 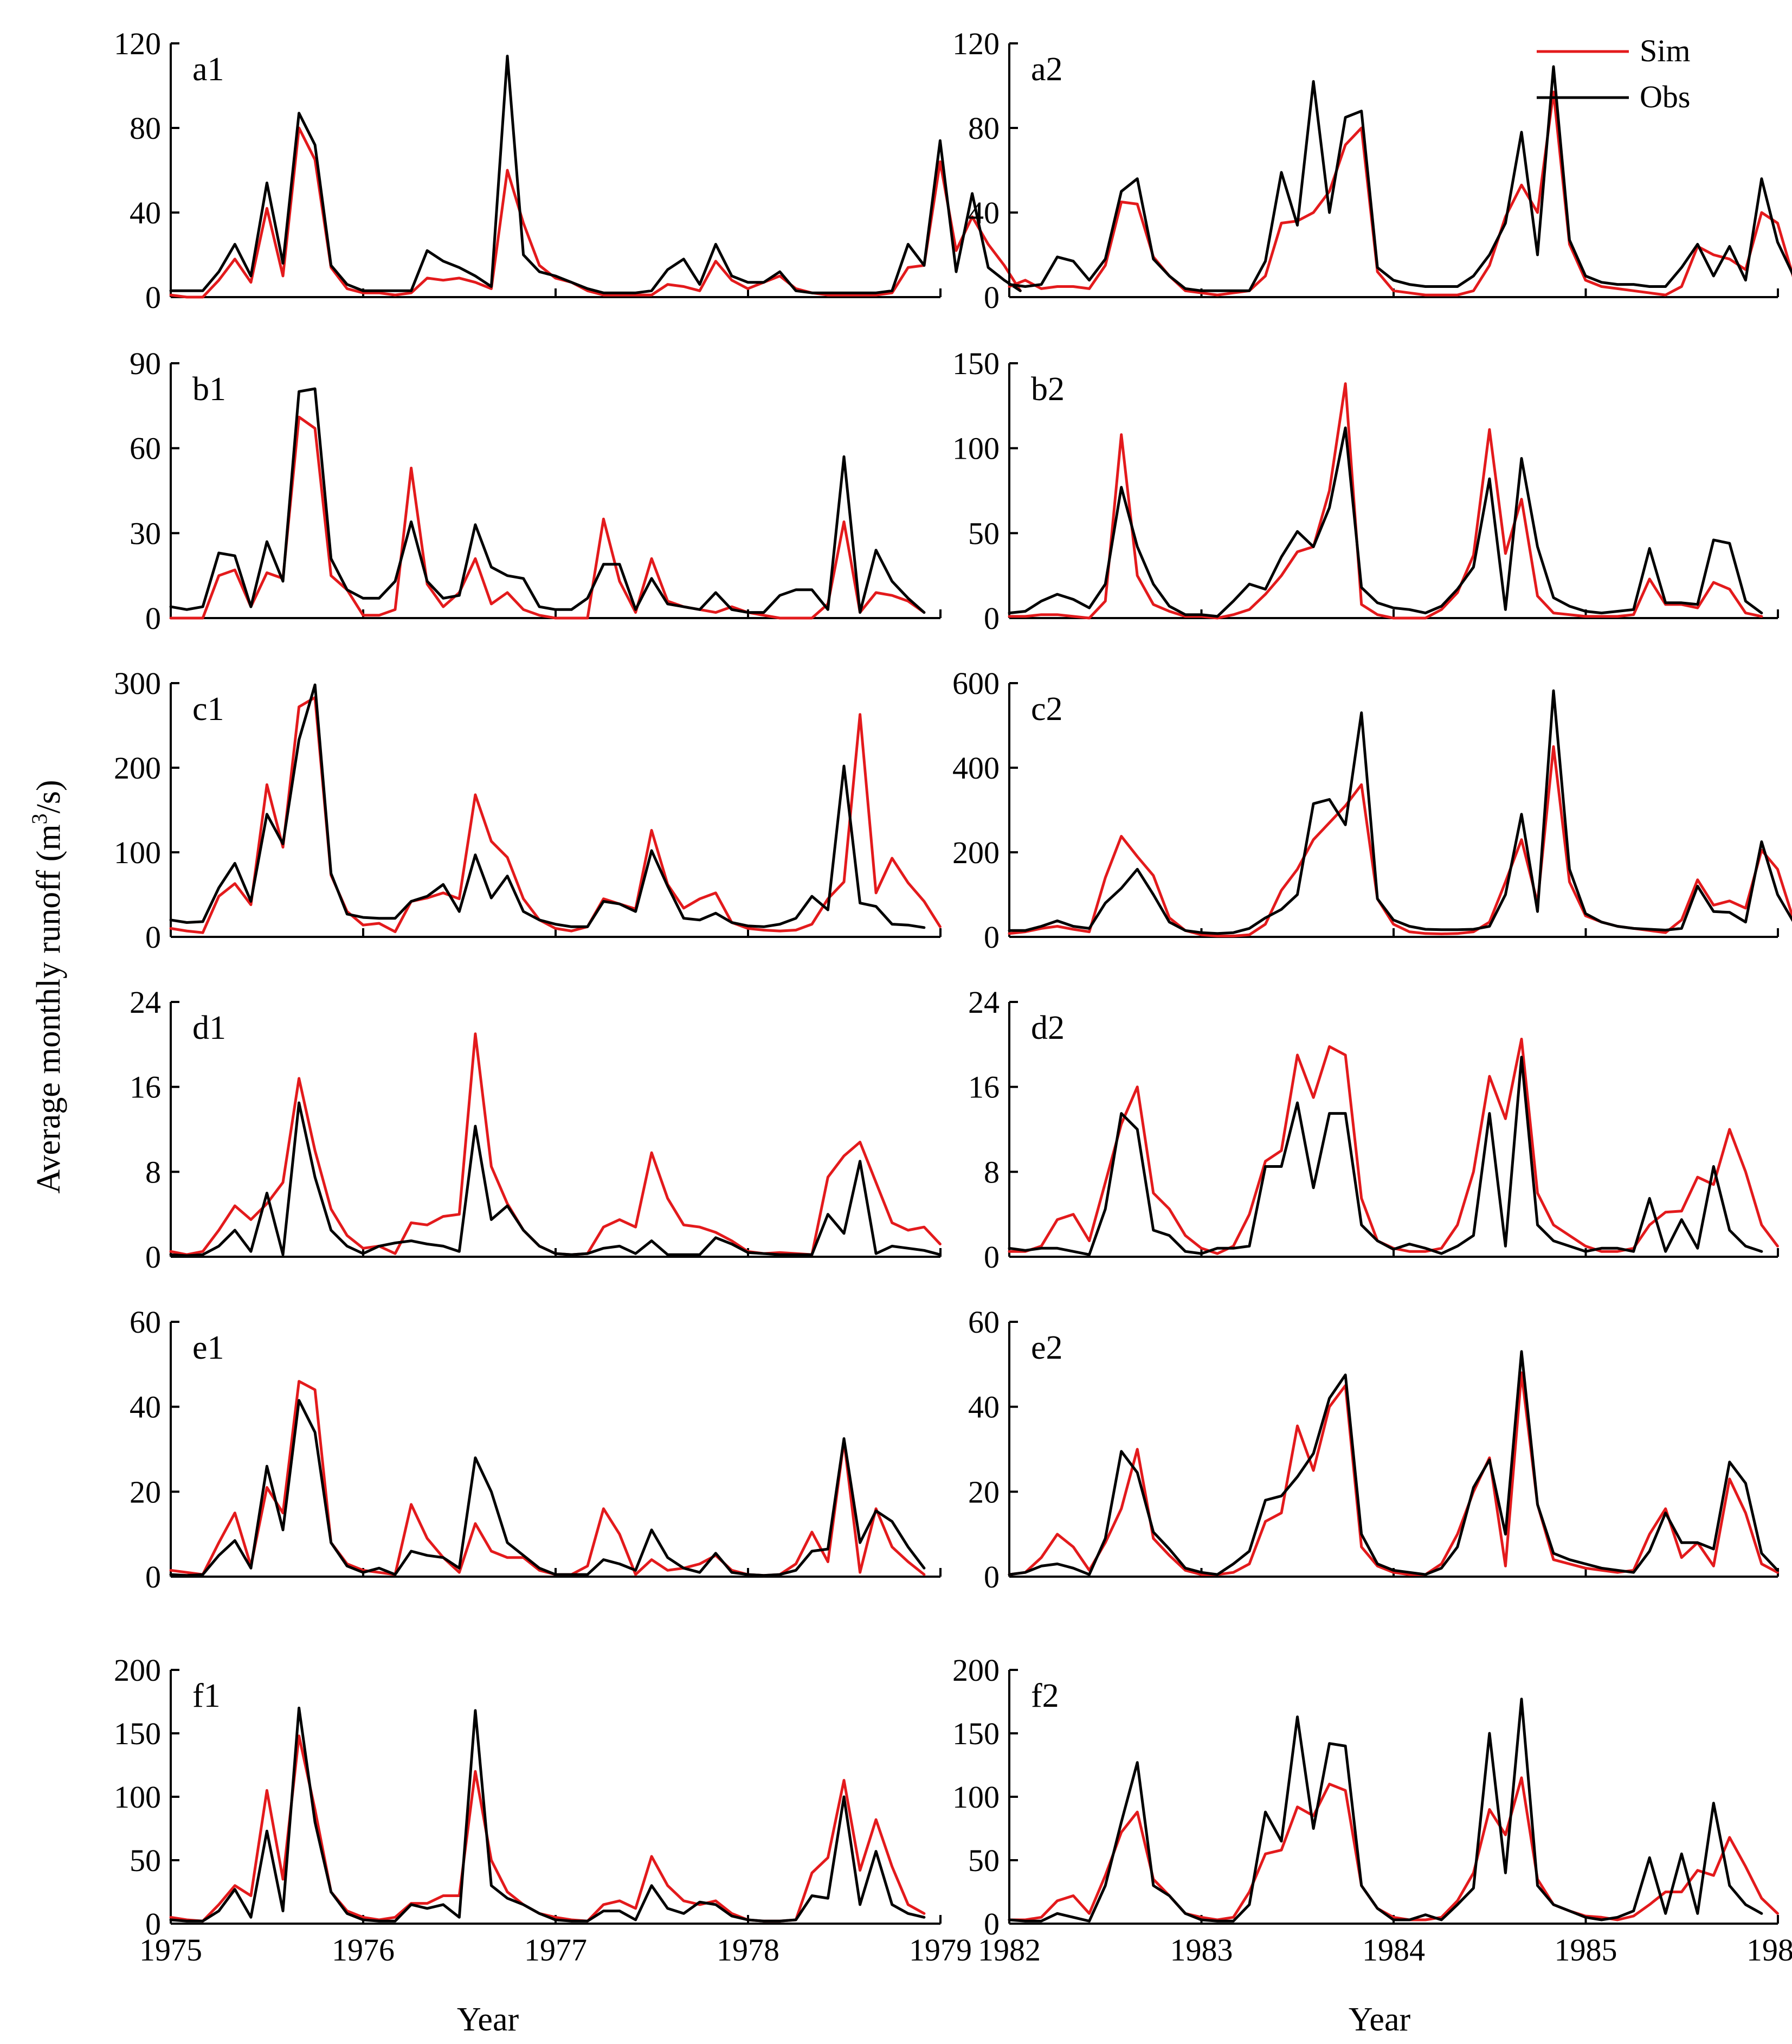 I want to click on y-tick-label-d1: 24, so click(x=145, y=1003).